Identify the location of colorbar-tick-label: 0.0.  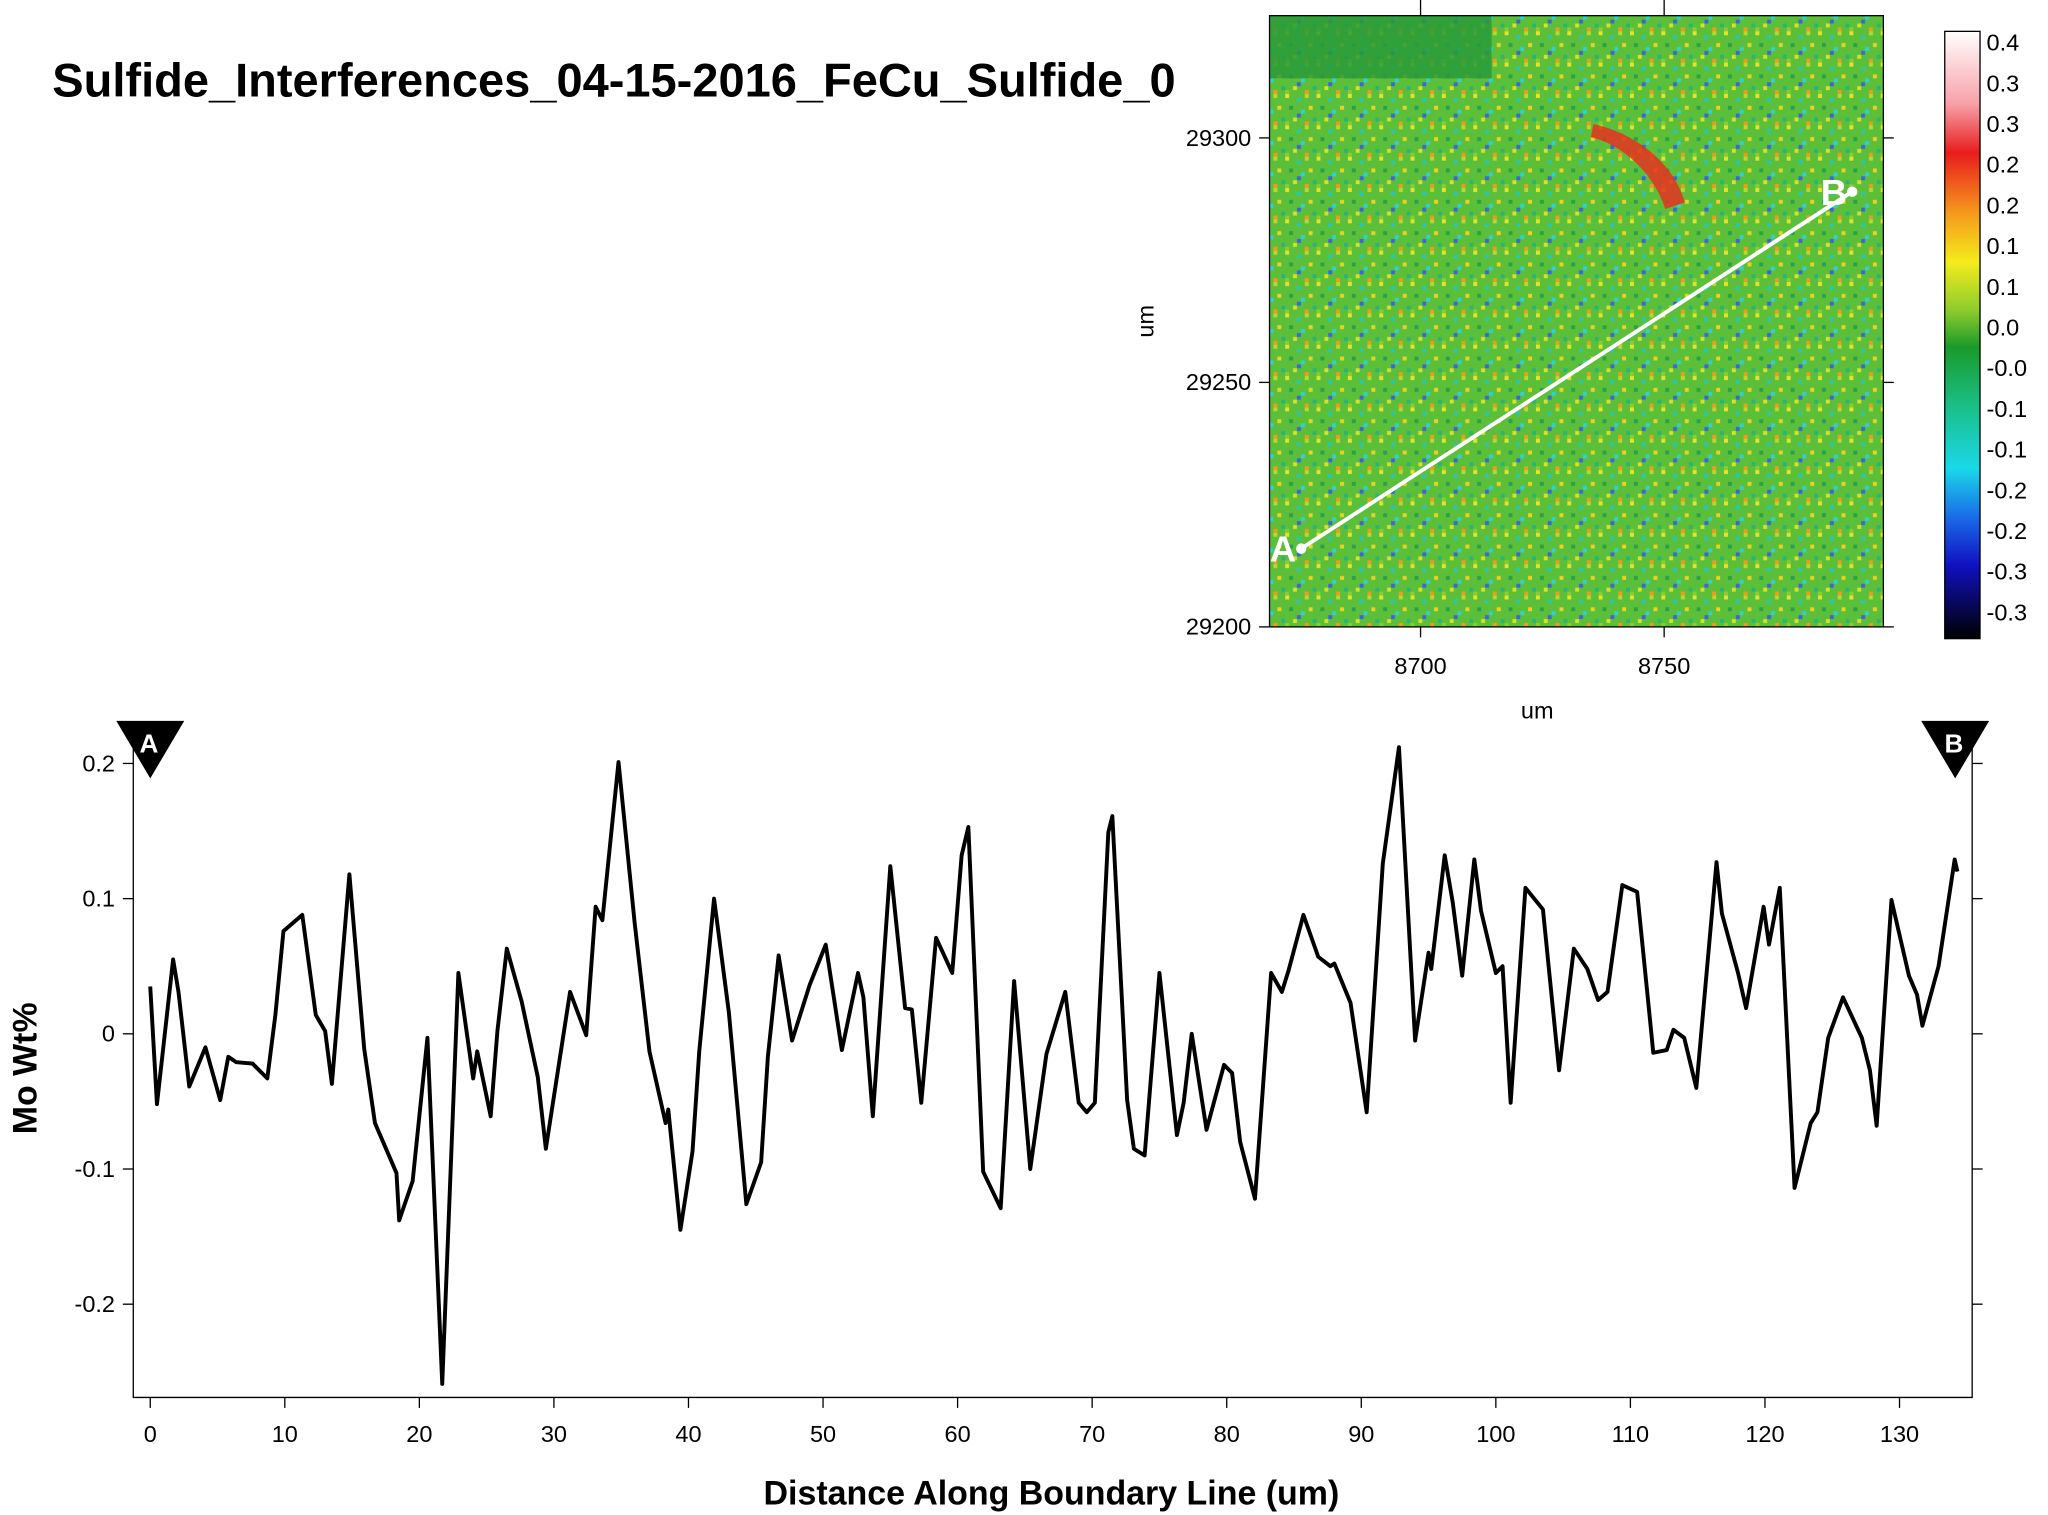
(2003, 328).